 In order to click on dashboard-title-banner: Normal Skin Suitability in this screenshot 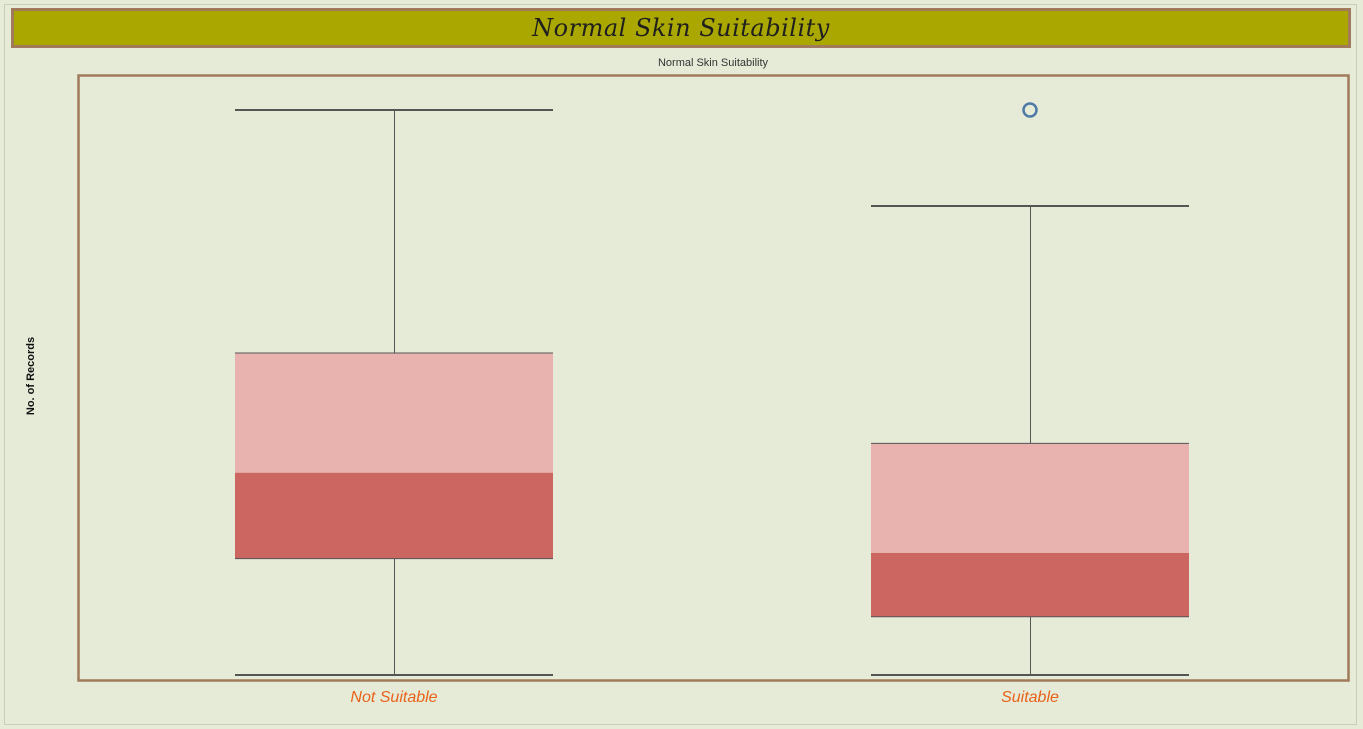, I will do `click(681, 28)`.